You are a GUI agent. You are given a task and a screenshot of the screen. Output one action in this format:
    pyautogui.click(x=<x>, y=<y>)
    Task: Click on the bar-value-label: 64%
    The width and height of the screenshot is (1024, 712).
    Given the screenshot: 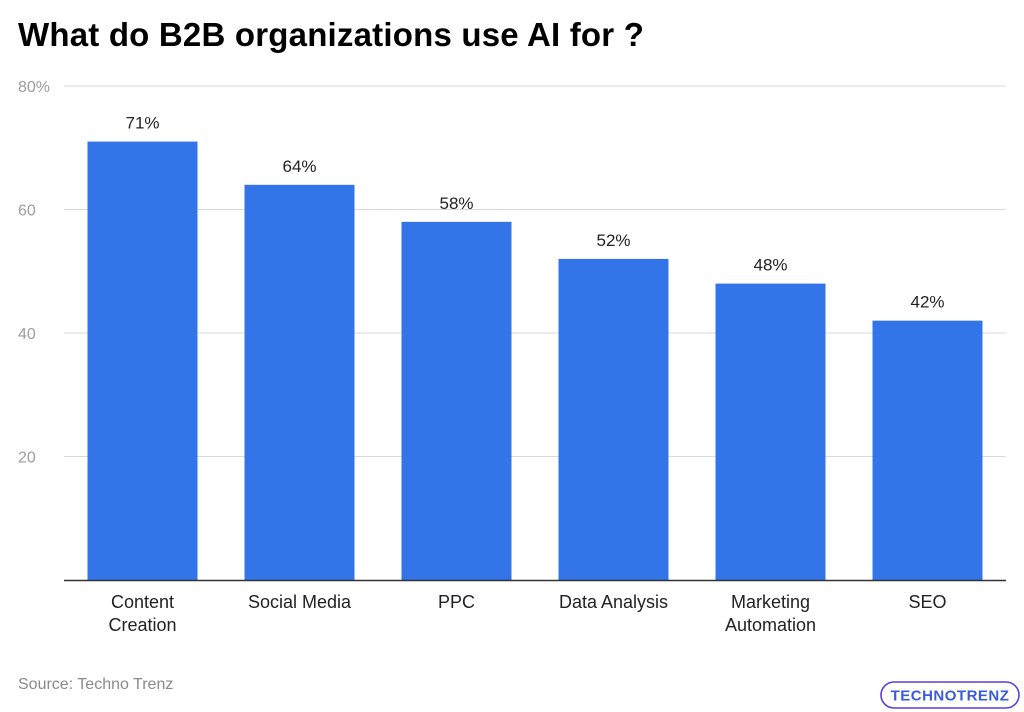 What is the action you would take?
    pyautogui.click(x=299, y=166)
    